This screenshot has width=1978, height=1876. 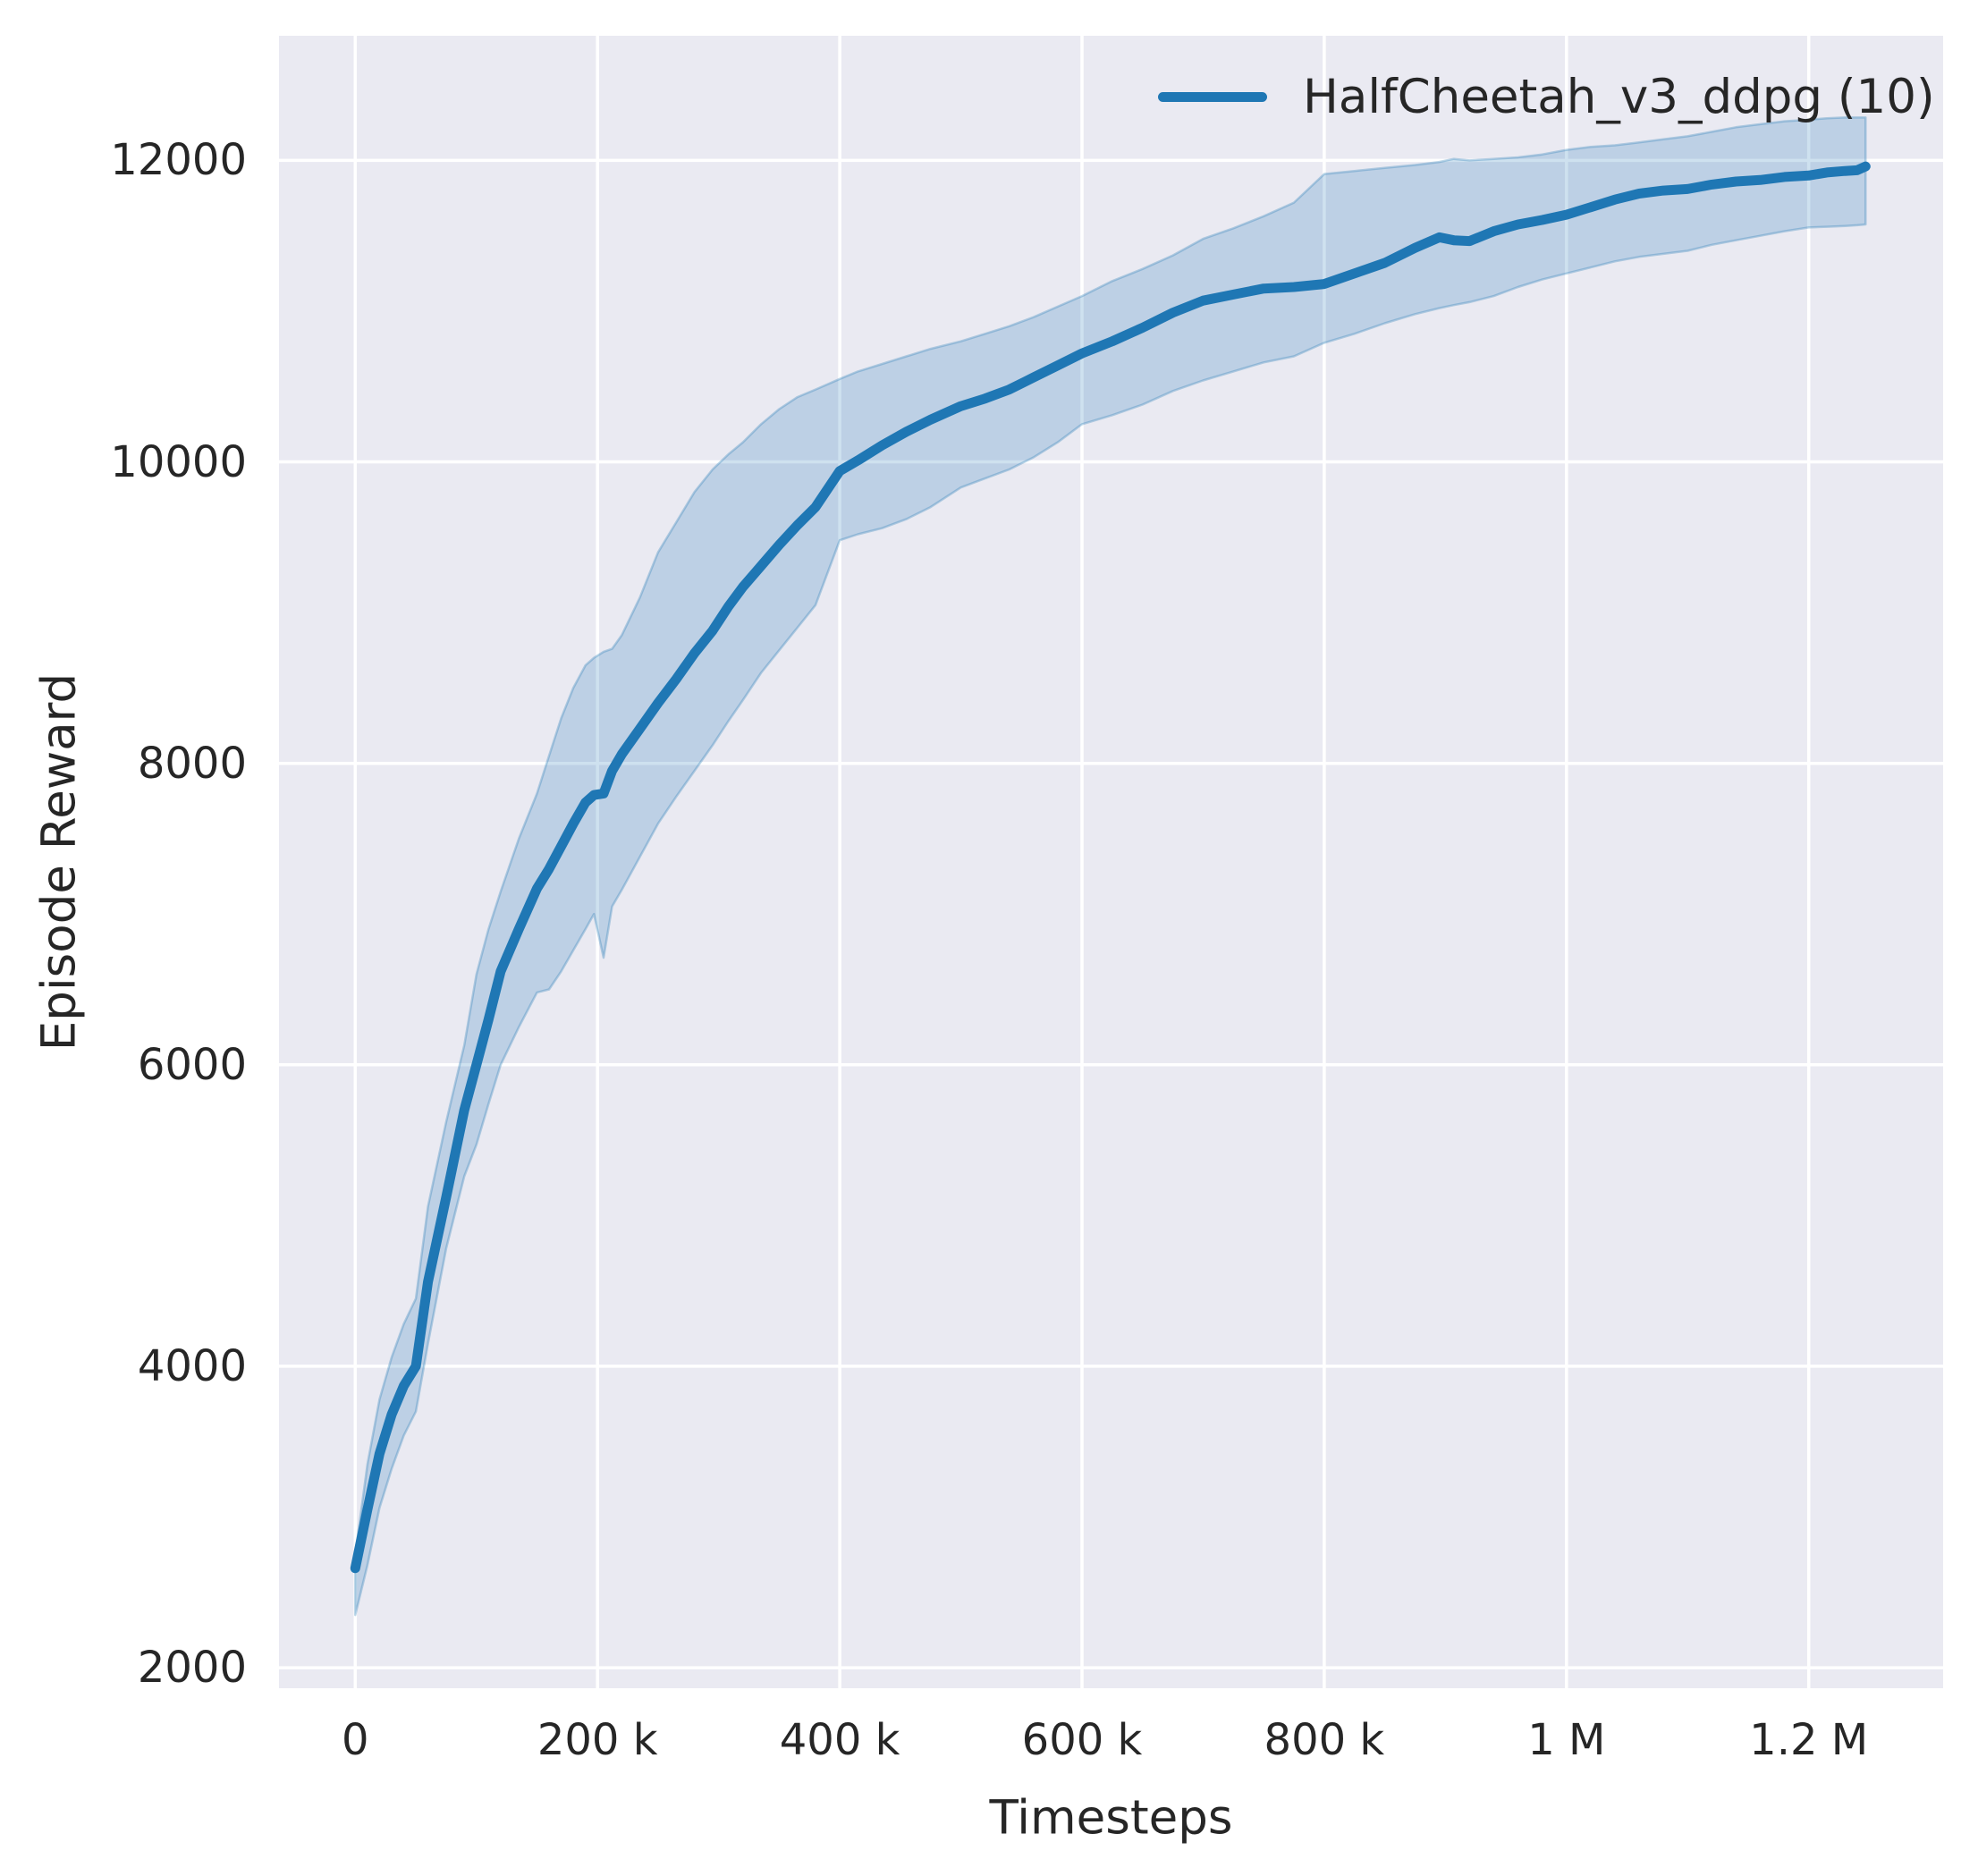 I want to click on legend: HalfCheetah_v3_ddpg (10), so click(x=1546, y=97).